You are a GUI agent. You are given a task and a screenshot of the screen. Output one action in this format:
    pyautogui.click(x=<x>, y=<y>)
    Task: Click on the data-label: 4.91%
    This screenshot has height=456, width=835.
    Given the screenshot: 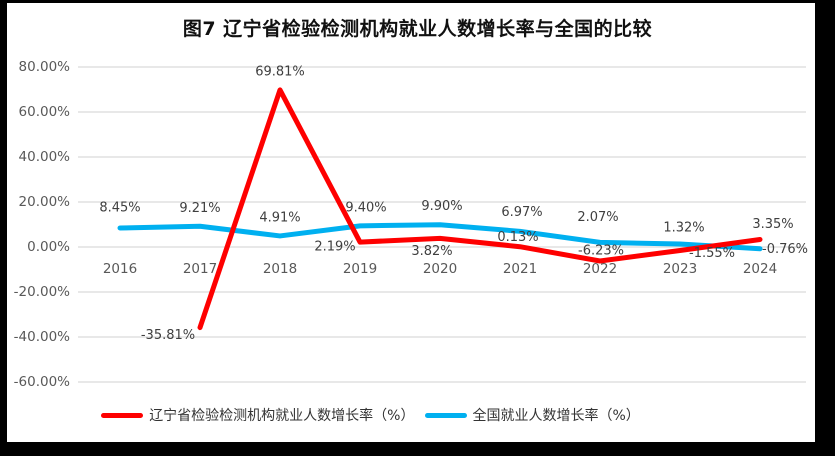 What is the action you would take?
    pyautogui.click(x=279, y=217)
    